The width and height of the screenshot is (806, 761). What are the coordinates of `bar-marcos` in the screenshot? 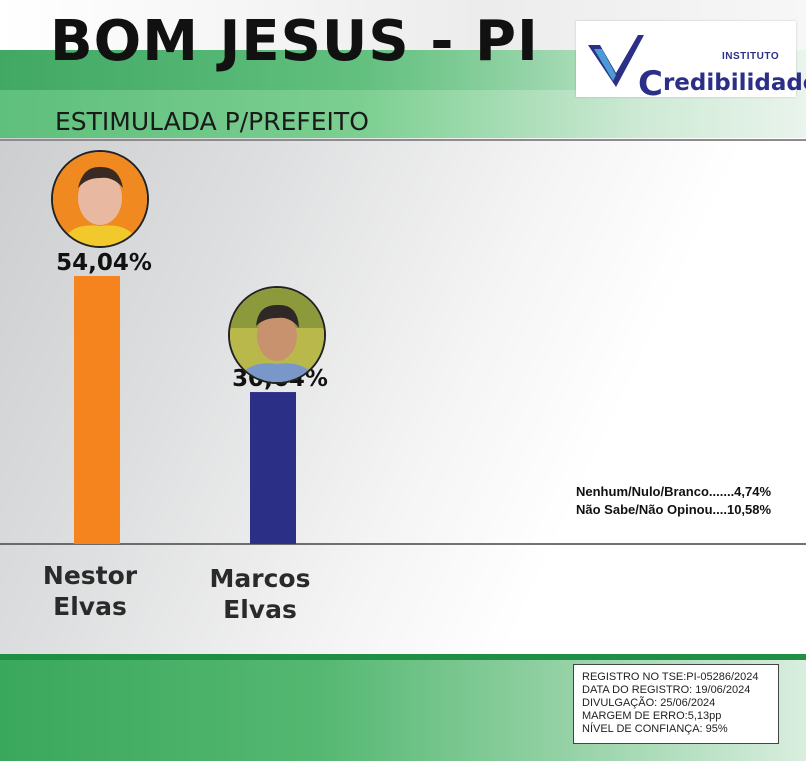 It's located at (273, 468).